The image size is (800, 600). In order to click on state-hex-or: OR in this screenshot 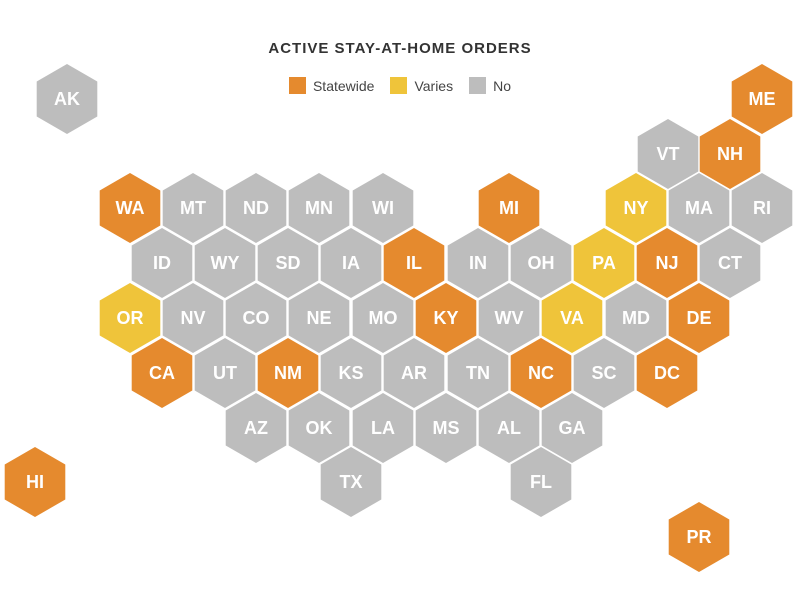, I will do `click(130, 318)`.